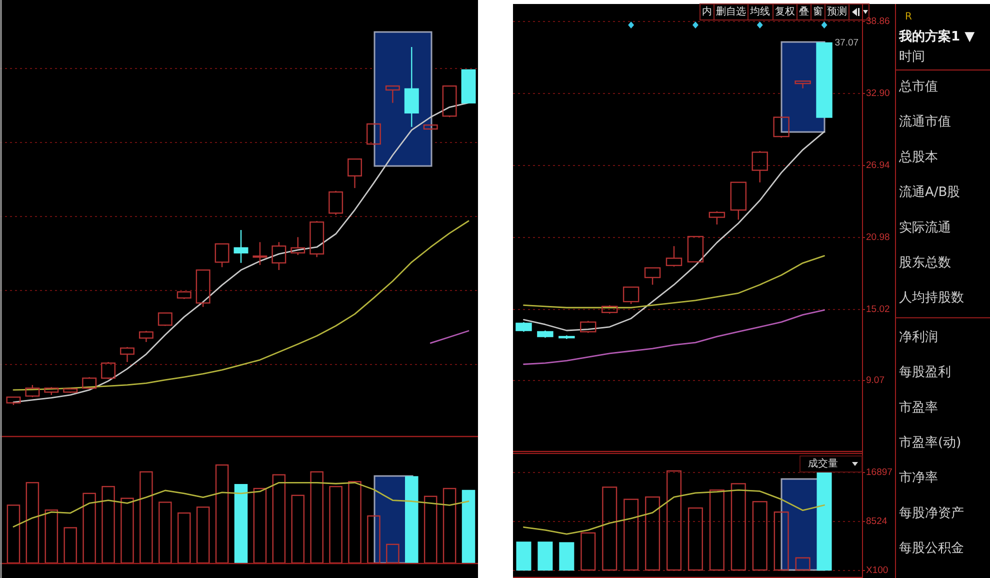 The width and height of the screenshot is (990, 578). What do you see at coordinates (918, 407) in the screenshot?
I see `text: 市盈率` at bounding box center [918, 407].